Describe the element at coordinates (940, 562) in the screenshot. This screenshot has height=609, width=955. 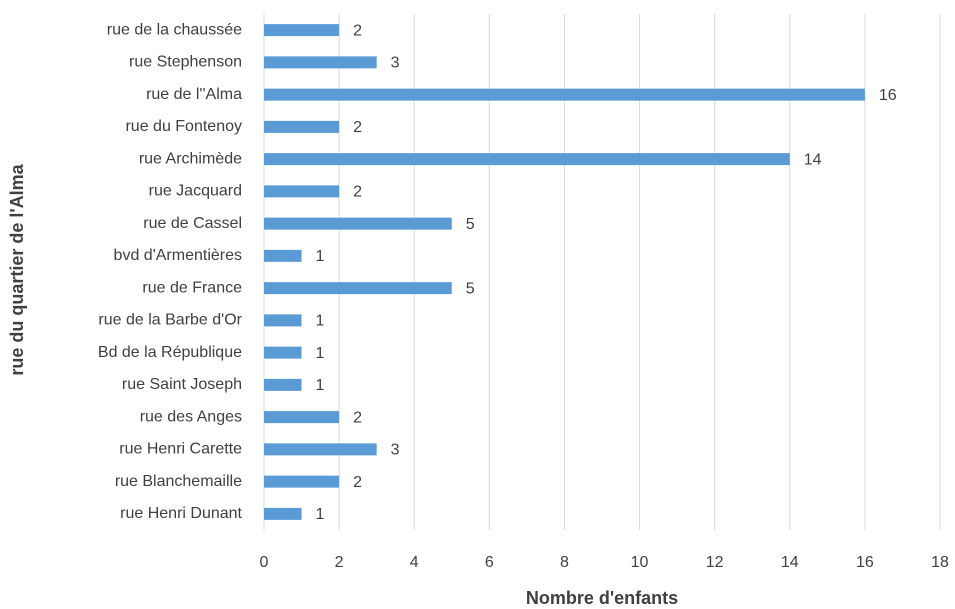
I see `x-tick-label: 18` at that location.